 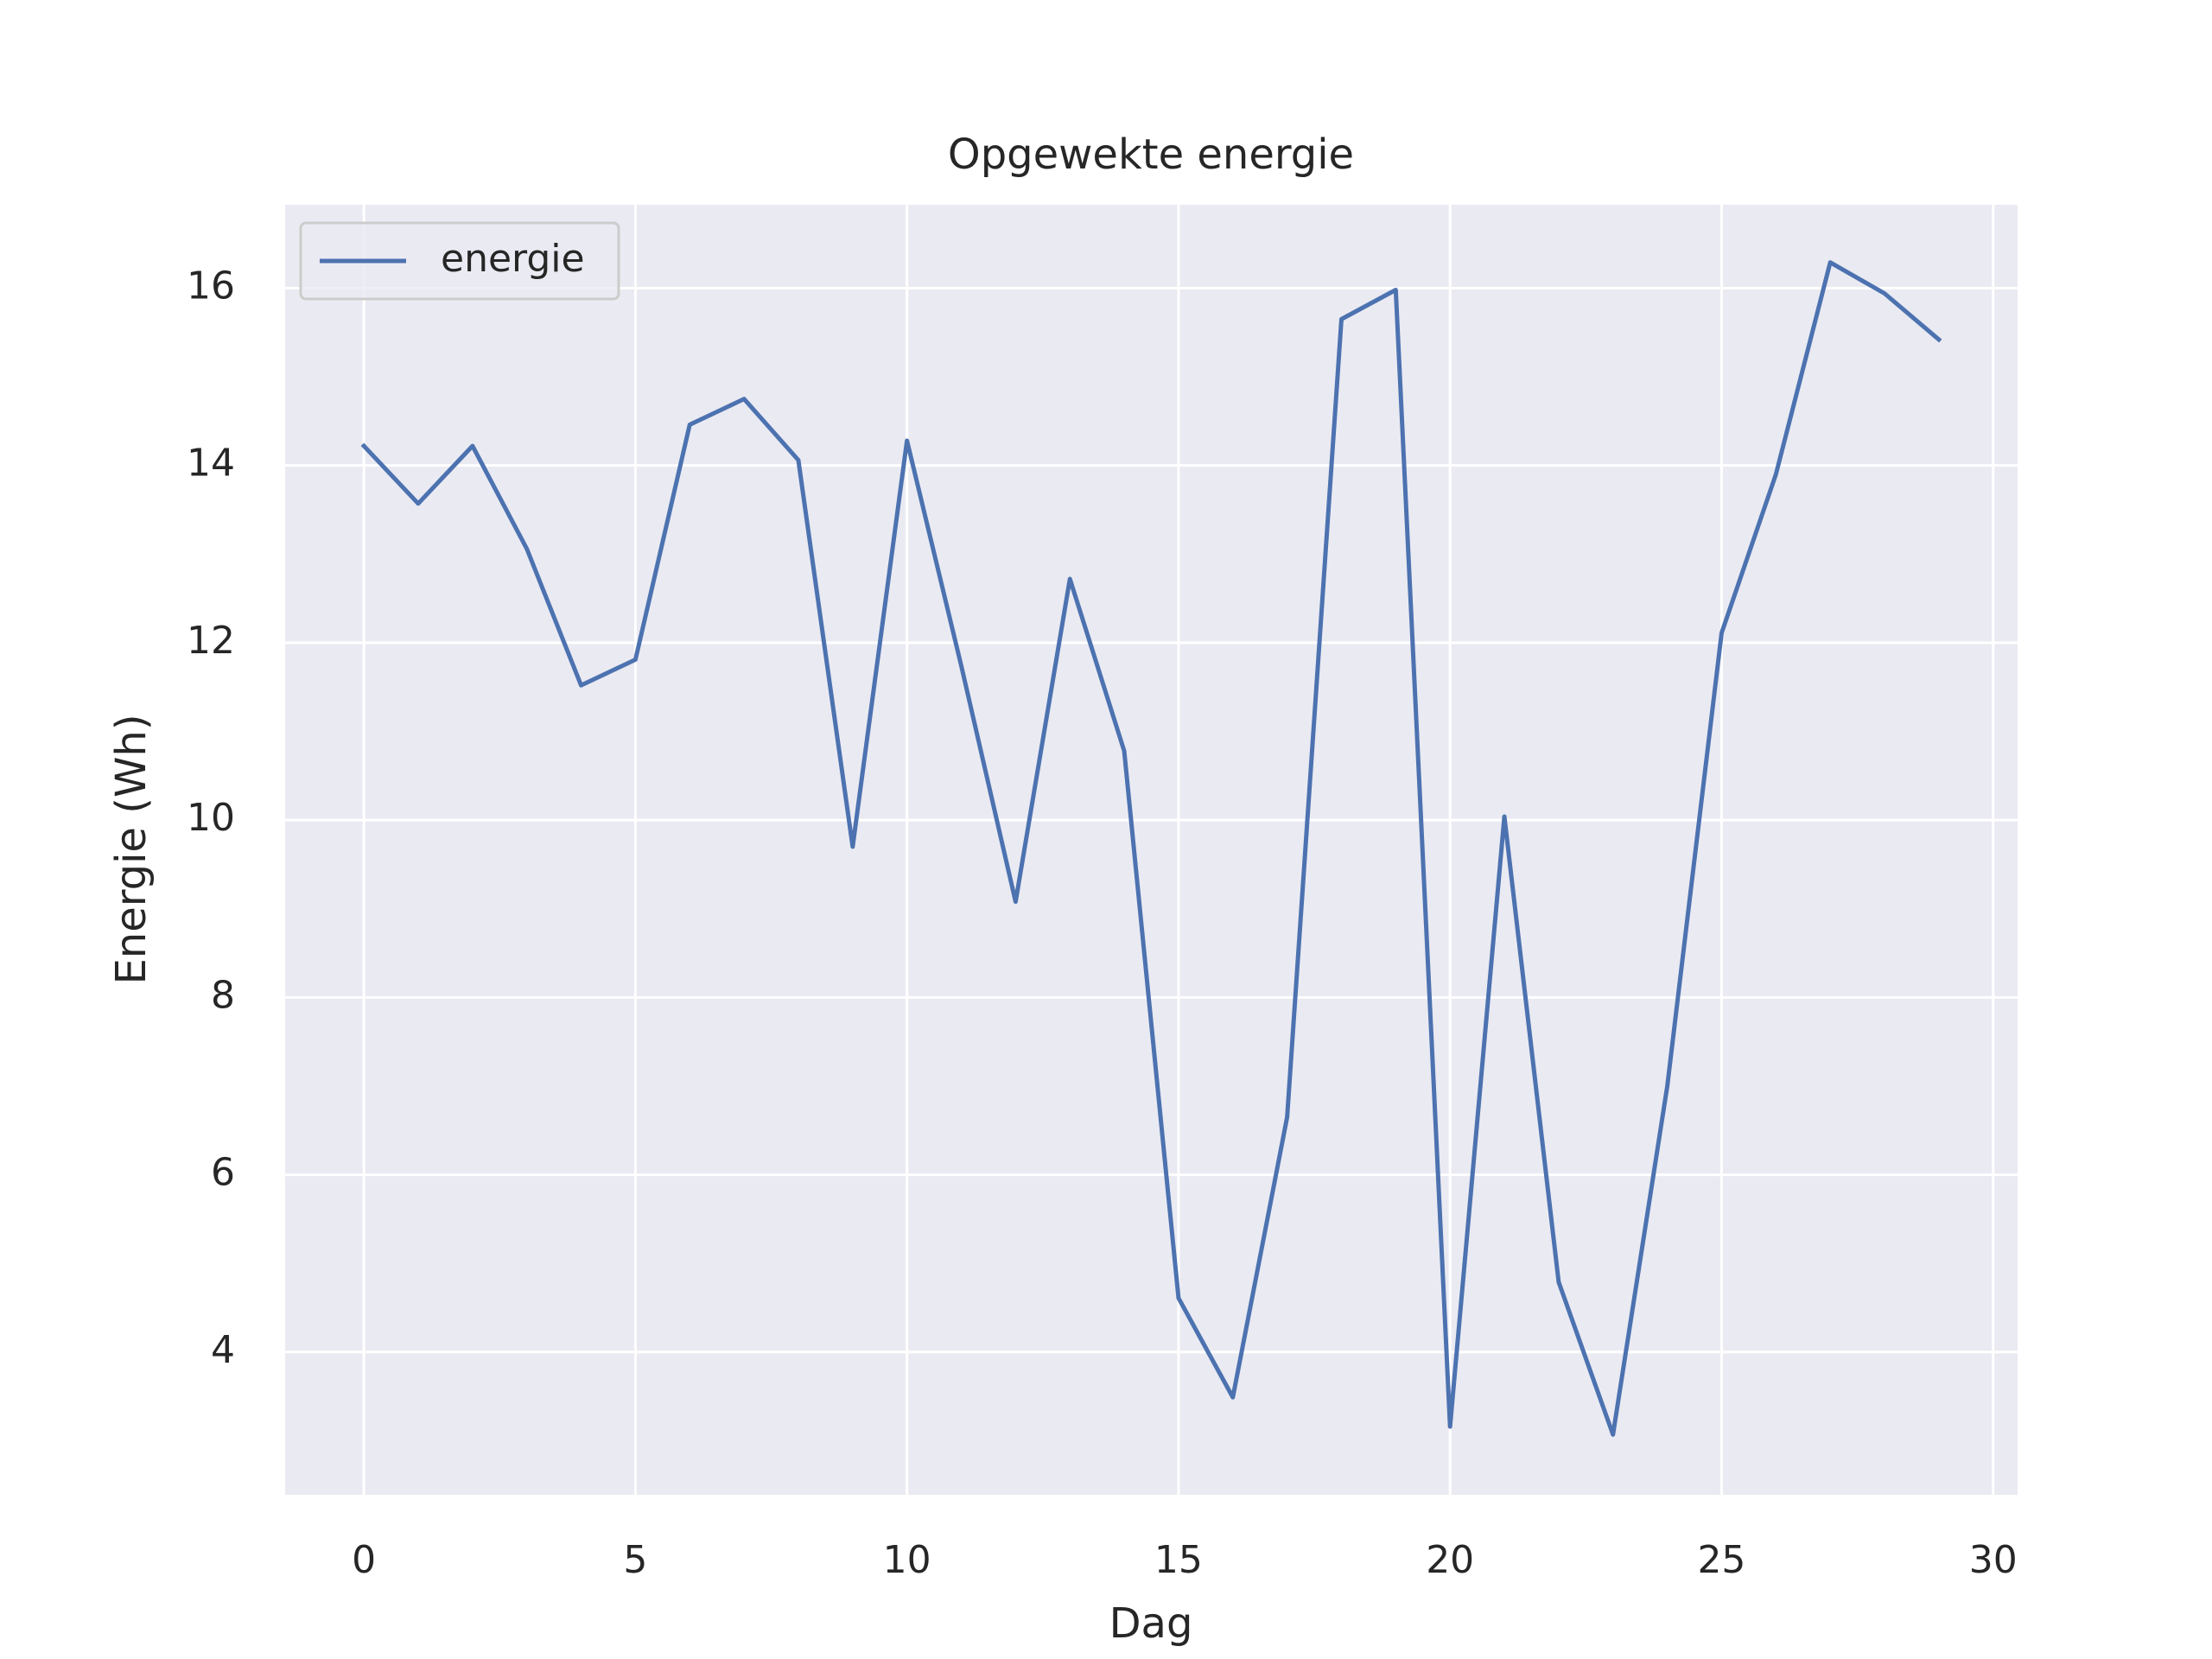 I want to click on x-tick-label: 0, so click(x=364, y=1560).